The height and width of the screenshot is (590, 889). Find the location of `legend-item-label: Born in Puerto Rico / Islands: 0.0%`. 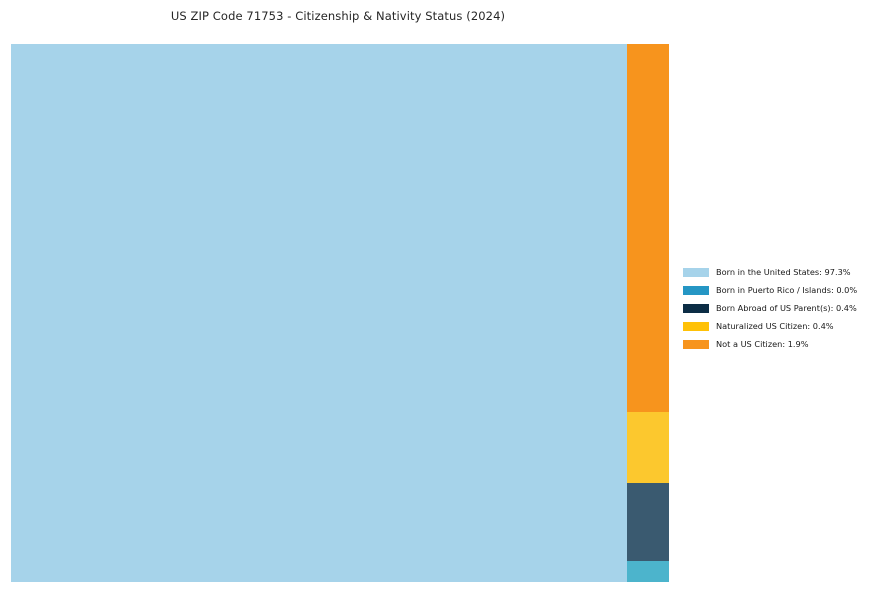

legend-item-label: Born in Puerto Rico / Islands: 0.0% is located at coordinates (787, 290).